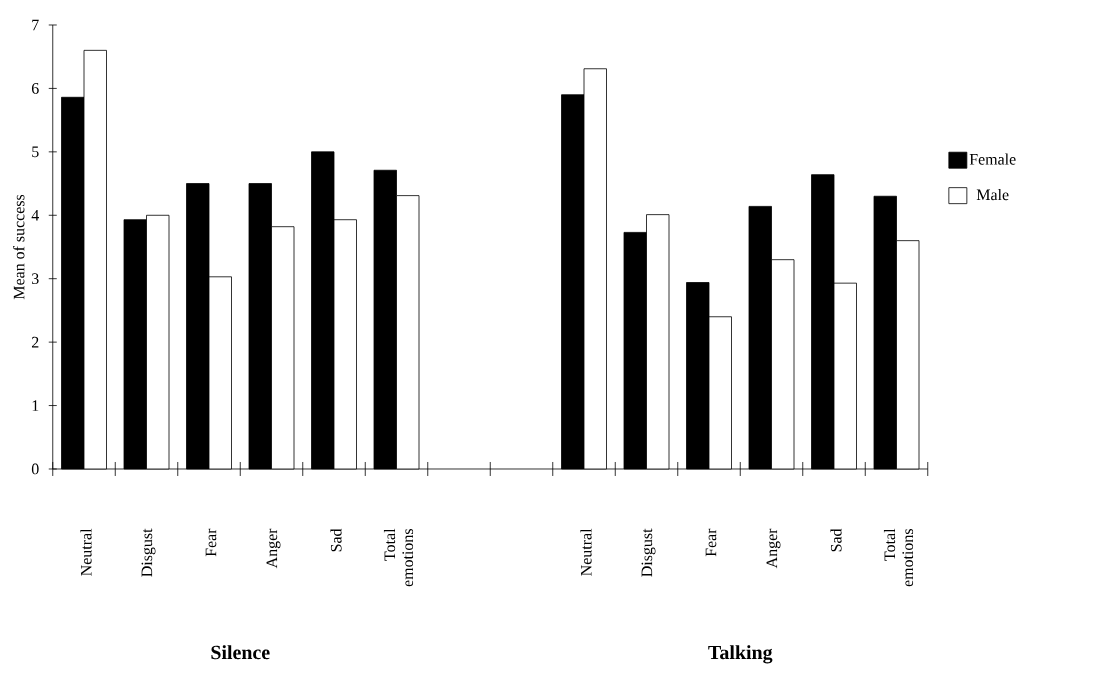 The height and width of the screenshot is (678, 1093). Describe the element at coordinates (35, 152) in the screenshot. I see `y-tick-label: 5` at that location.